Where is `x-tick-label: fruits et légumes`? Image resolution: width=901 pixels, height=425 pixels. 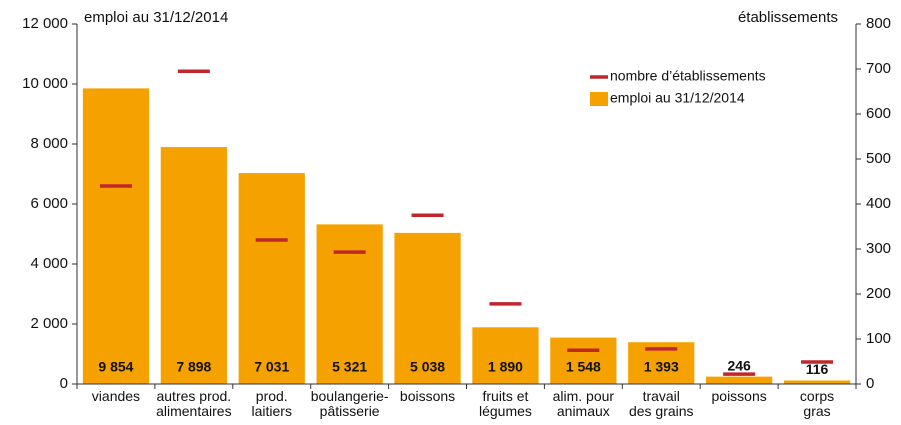 x-tick-label: fruits et légumes is located at coordinates (505, 403).